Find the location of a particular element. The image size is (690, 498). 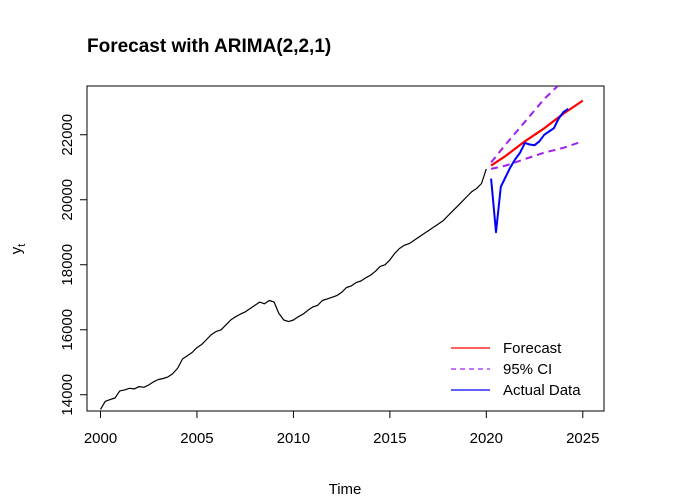

series-forecast-line is located at coordinates (537, 133).